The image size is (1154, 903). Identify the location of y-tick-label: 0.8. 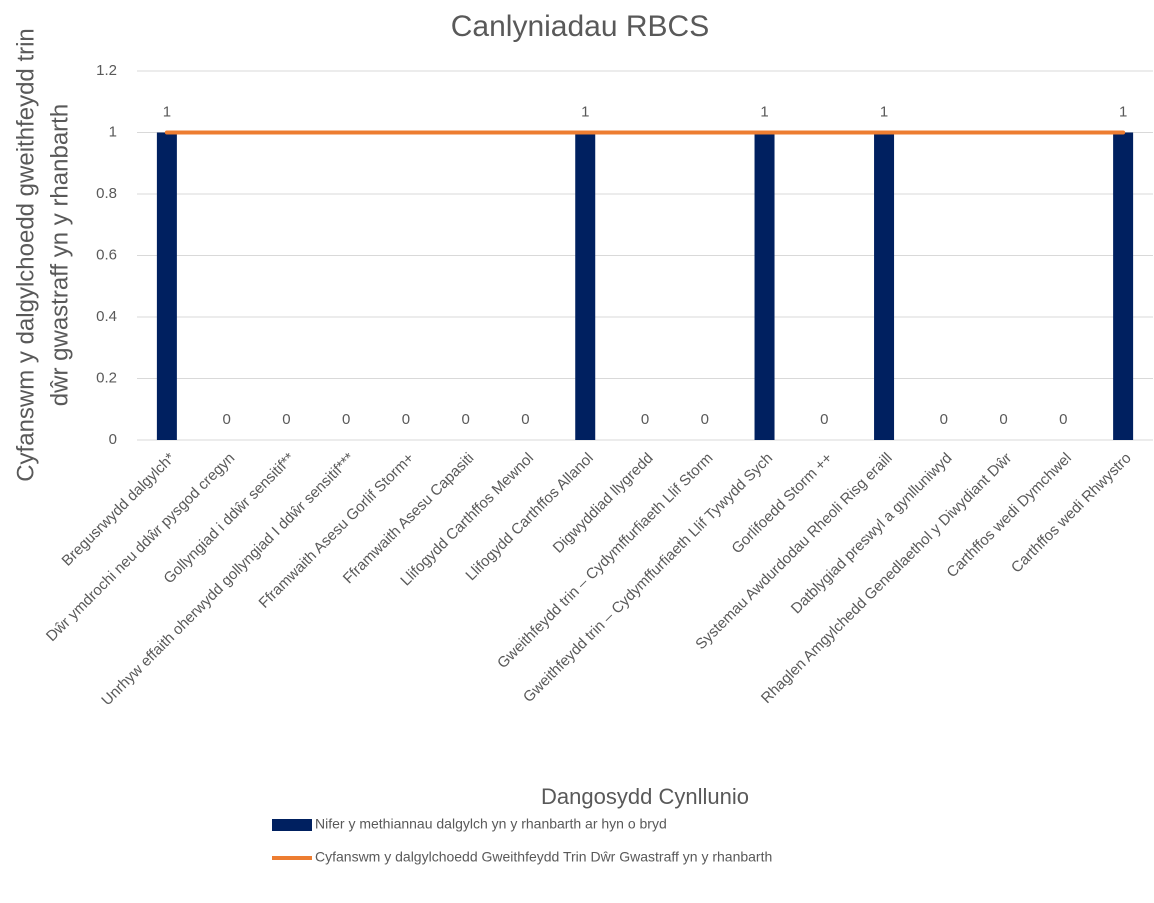
(106, 193).